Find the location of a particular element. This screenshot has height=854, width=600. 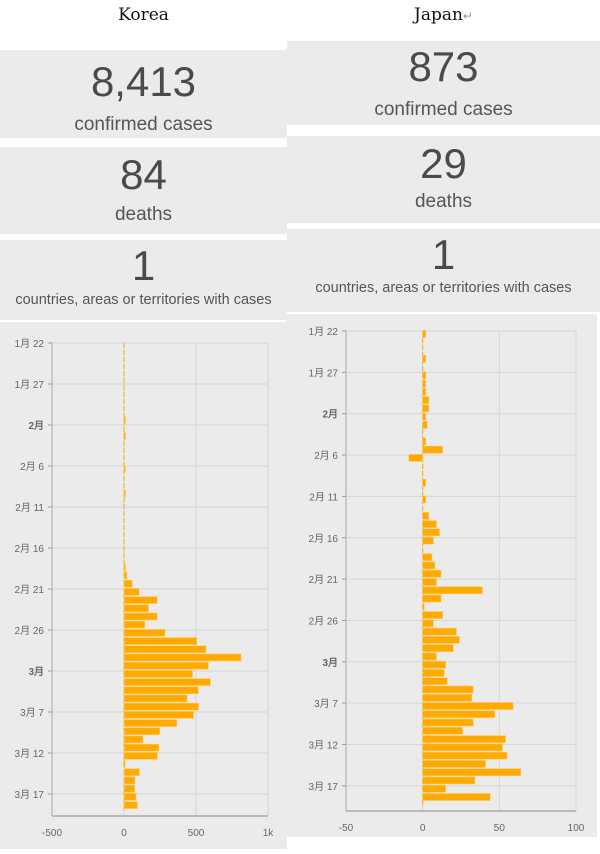

confirmed-count: 8,413 is located at coordinates (143, 81).